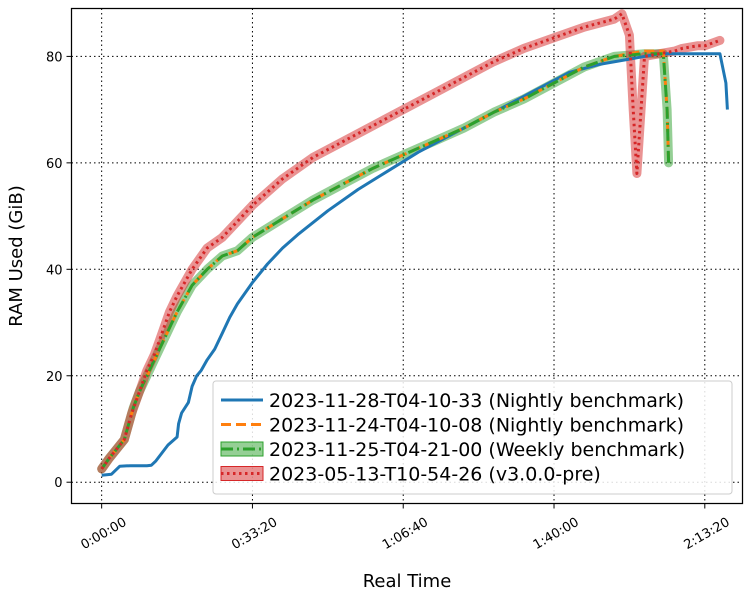 The image size is (750, 600). What do you see at coordinates (54, 270) in the screenshot?
I see `y-tick-label: 40` at bounding box center [54, 270].